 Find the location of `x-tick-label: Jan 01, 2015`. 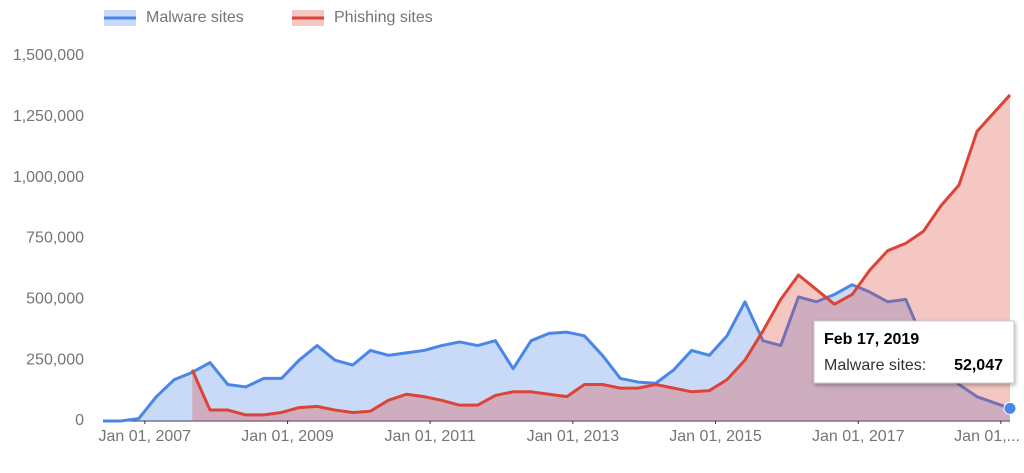

x-tick-label: Jan 01, 2015 is located at coordinates (715, 436).